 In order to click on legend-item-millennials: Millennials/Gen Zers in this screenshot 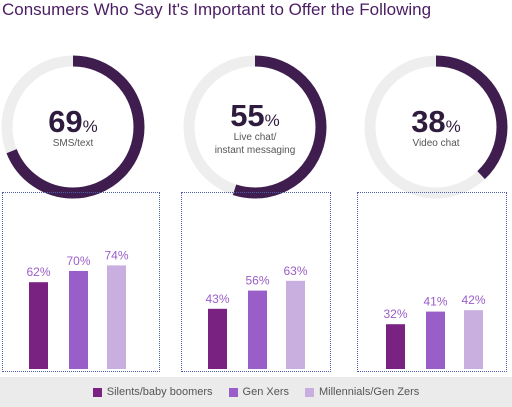, I will do `click(362, 392)`.